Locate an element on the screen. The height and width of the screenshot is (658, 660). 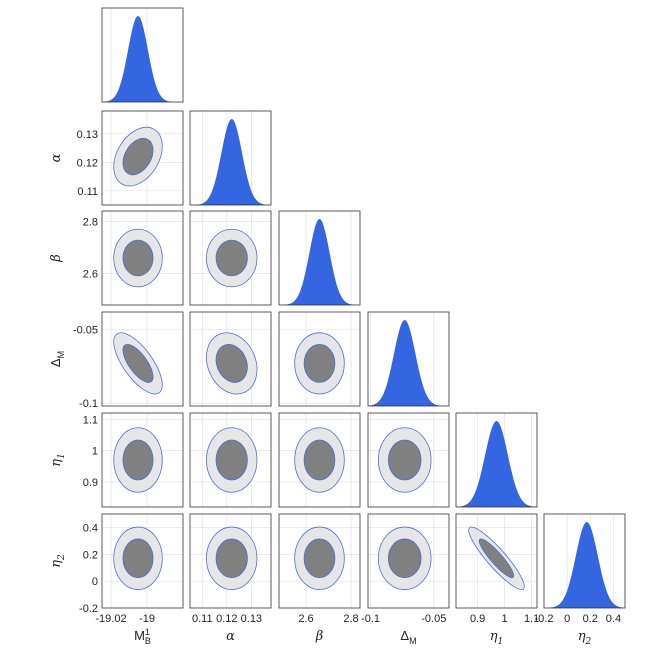
contour-68-alpha-eta1 is located at coordinates (231, 460).